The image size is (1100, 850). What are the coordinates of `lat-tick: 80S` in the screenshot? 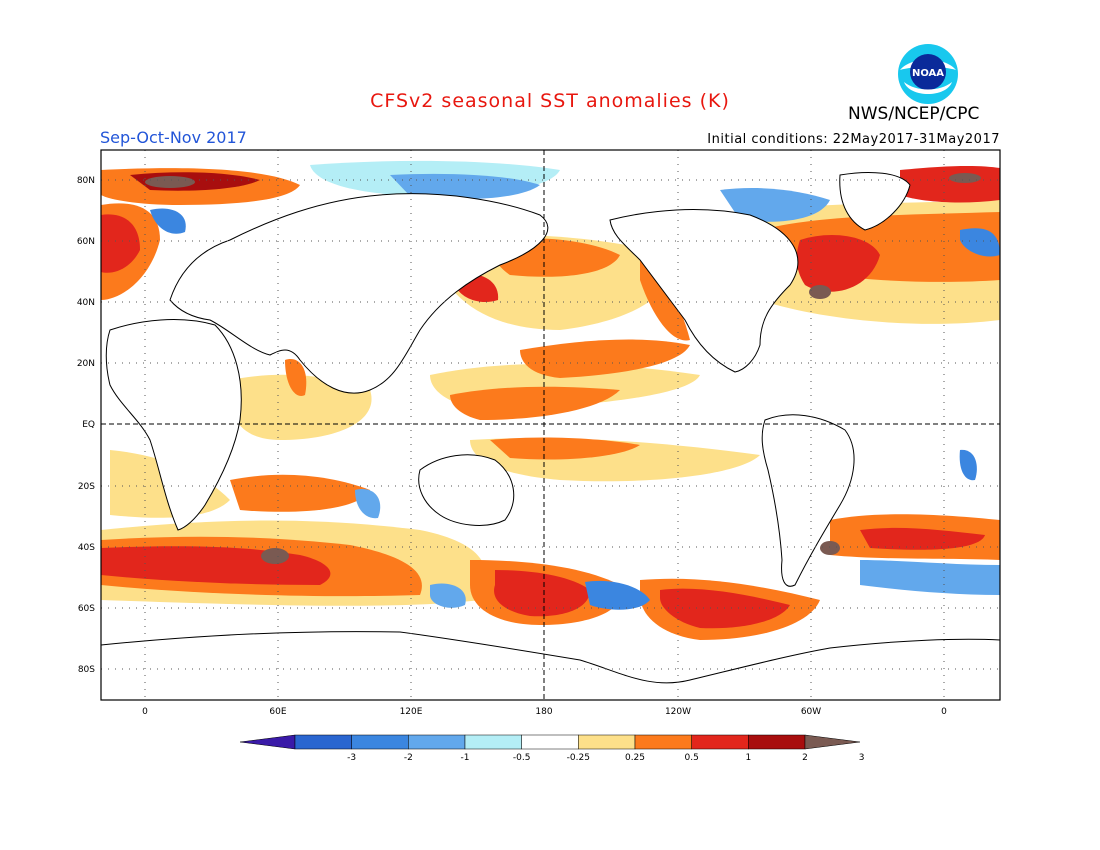 It's located at (86, 670).